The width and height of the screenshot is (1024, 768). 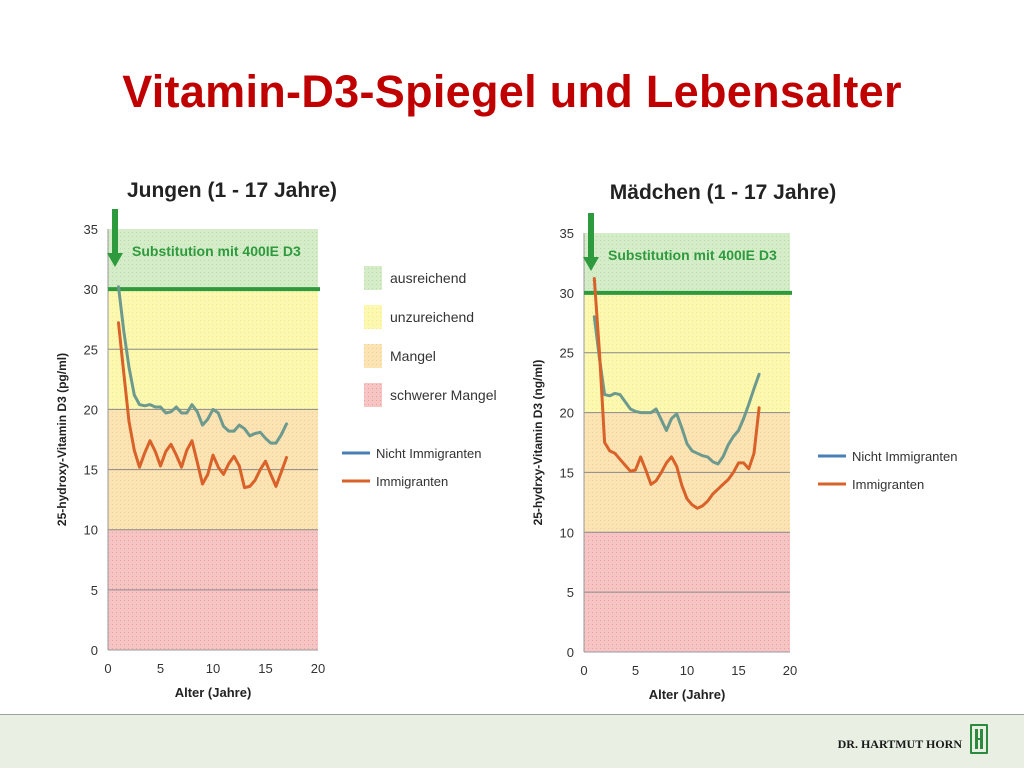 What do you see at coordinates (413, 356) in the screenshot?
I see `legend-zone-label: Mangel` at bounding box center [413, 356].